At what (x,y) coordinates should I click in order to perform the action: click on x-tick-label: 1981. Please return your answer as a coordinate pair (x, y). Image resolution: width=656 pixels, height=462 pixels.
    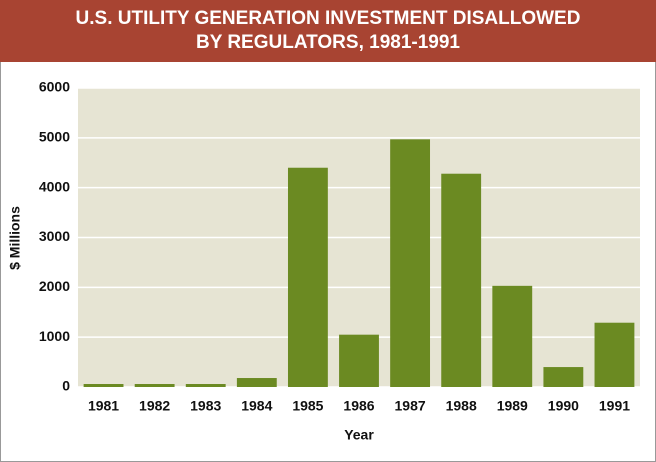
    Looking at the image, I should click on (103, 406).